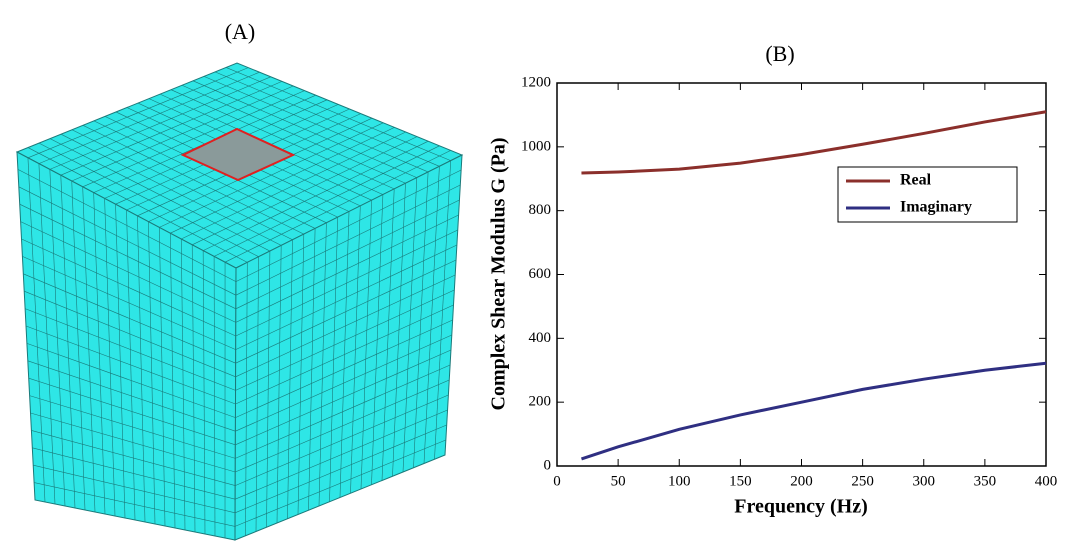  I want to click on loaded-region, so click(238, 154).